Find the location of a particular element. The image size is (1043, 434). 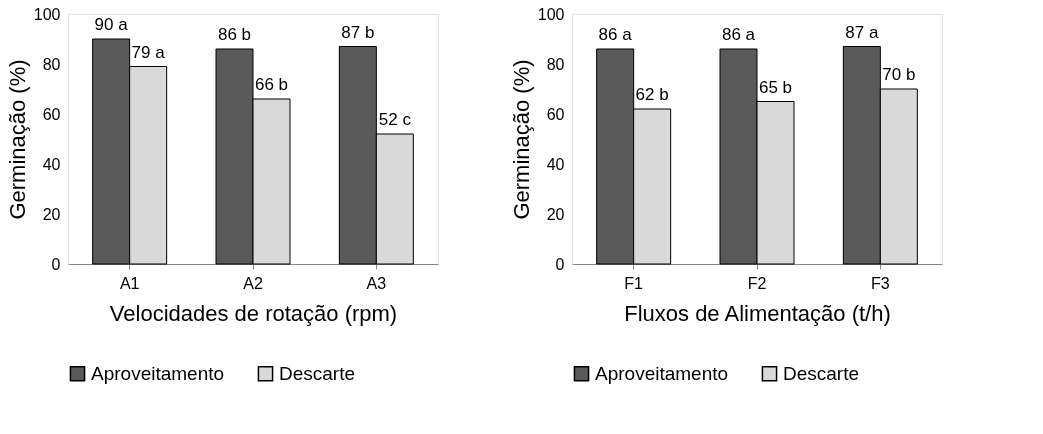

data-label: 66 b is located at coordinates (271, 84).